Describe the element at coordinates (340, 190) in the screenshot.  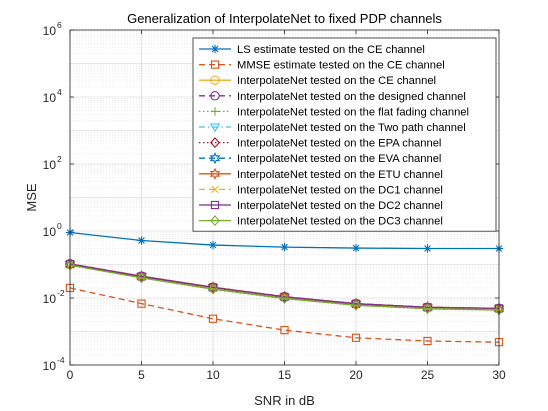
I see `legend-label: InterpolateNet tested on the DC1 channel` at that location.